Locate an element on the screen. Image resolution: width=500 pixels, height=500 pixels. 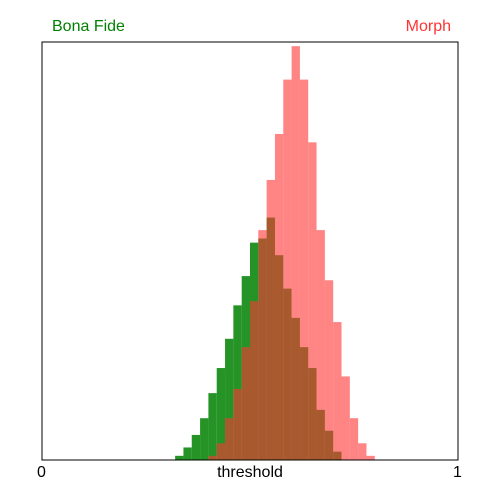
legend-bona-fide: Bona Fide is located at coordinates (88, 26).